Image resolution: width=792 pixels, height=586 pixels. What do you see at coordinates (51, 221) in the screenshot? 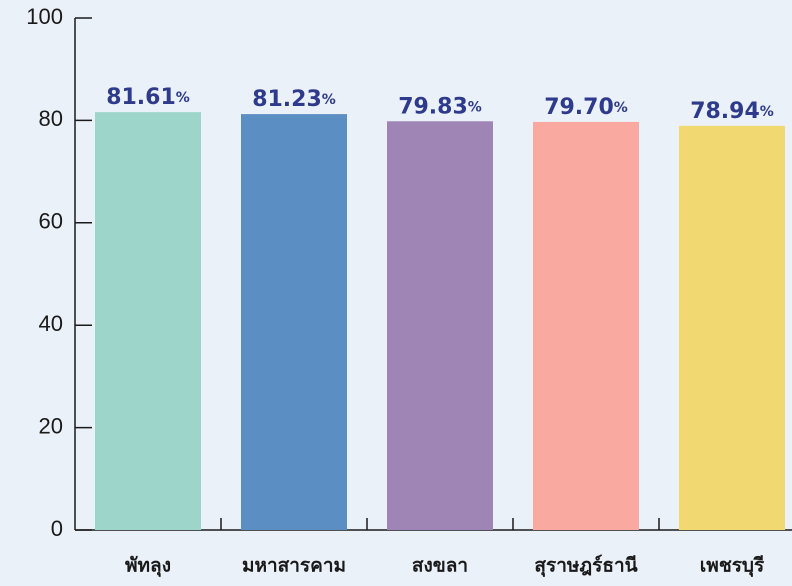
I see `y-tick-label: 60` at bounding box center [51, 221].